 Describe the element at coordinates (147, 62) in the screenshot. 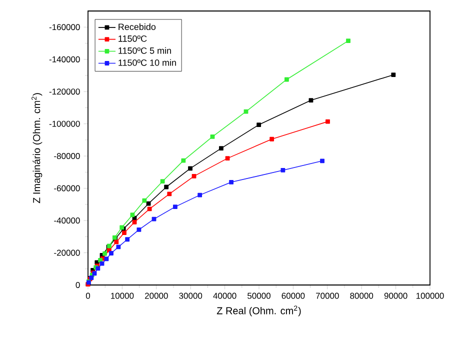

I see `legend-label: 1150ºC 10 min` at that location.